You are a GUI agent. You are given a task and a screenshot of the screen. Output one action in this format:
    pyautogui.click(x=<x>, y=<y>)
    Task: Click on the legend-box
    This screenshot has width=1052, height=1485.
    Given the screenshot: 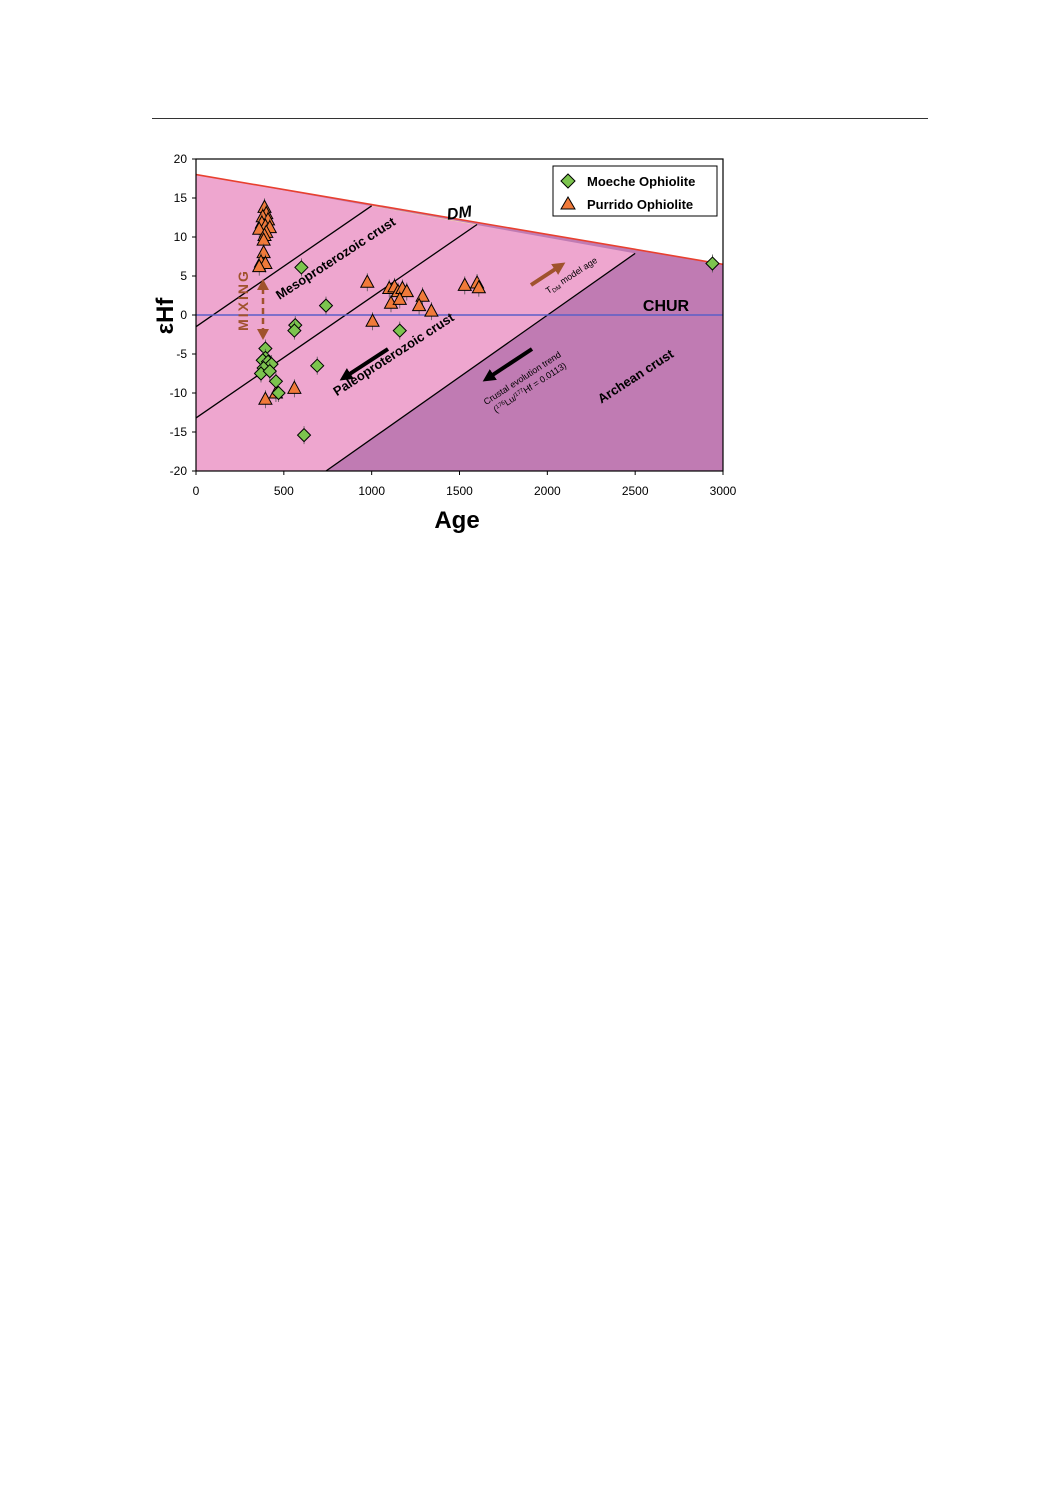 What is the action you would take?
    pyautogui.click(x=635, y=191)
    